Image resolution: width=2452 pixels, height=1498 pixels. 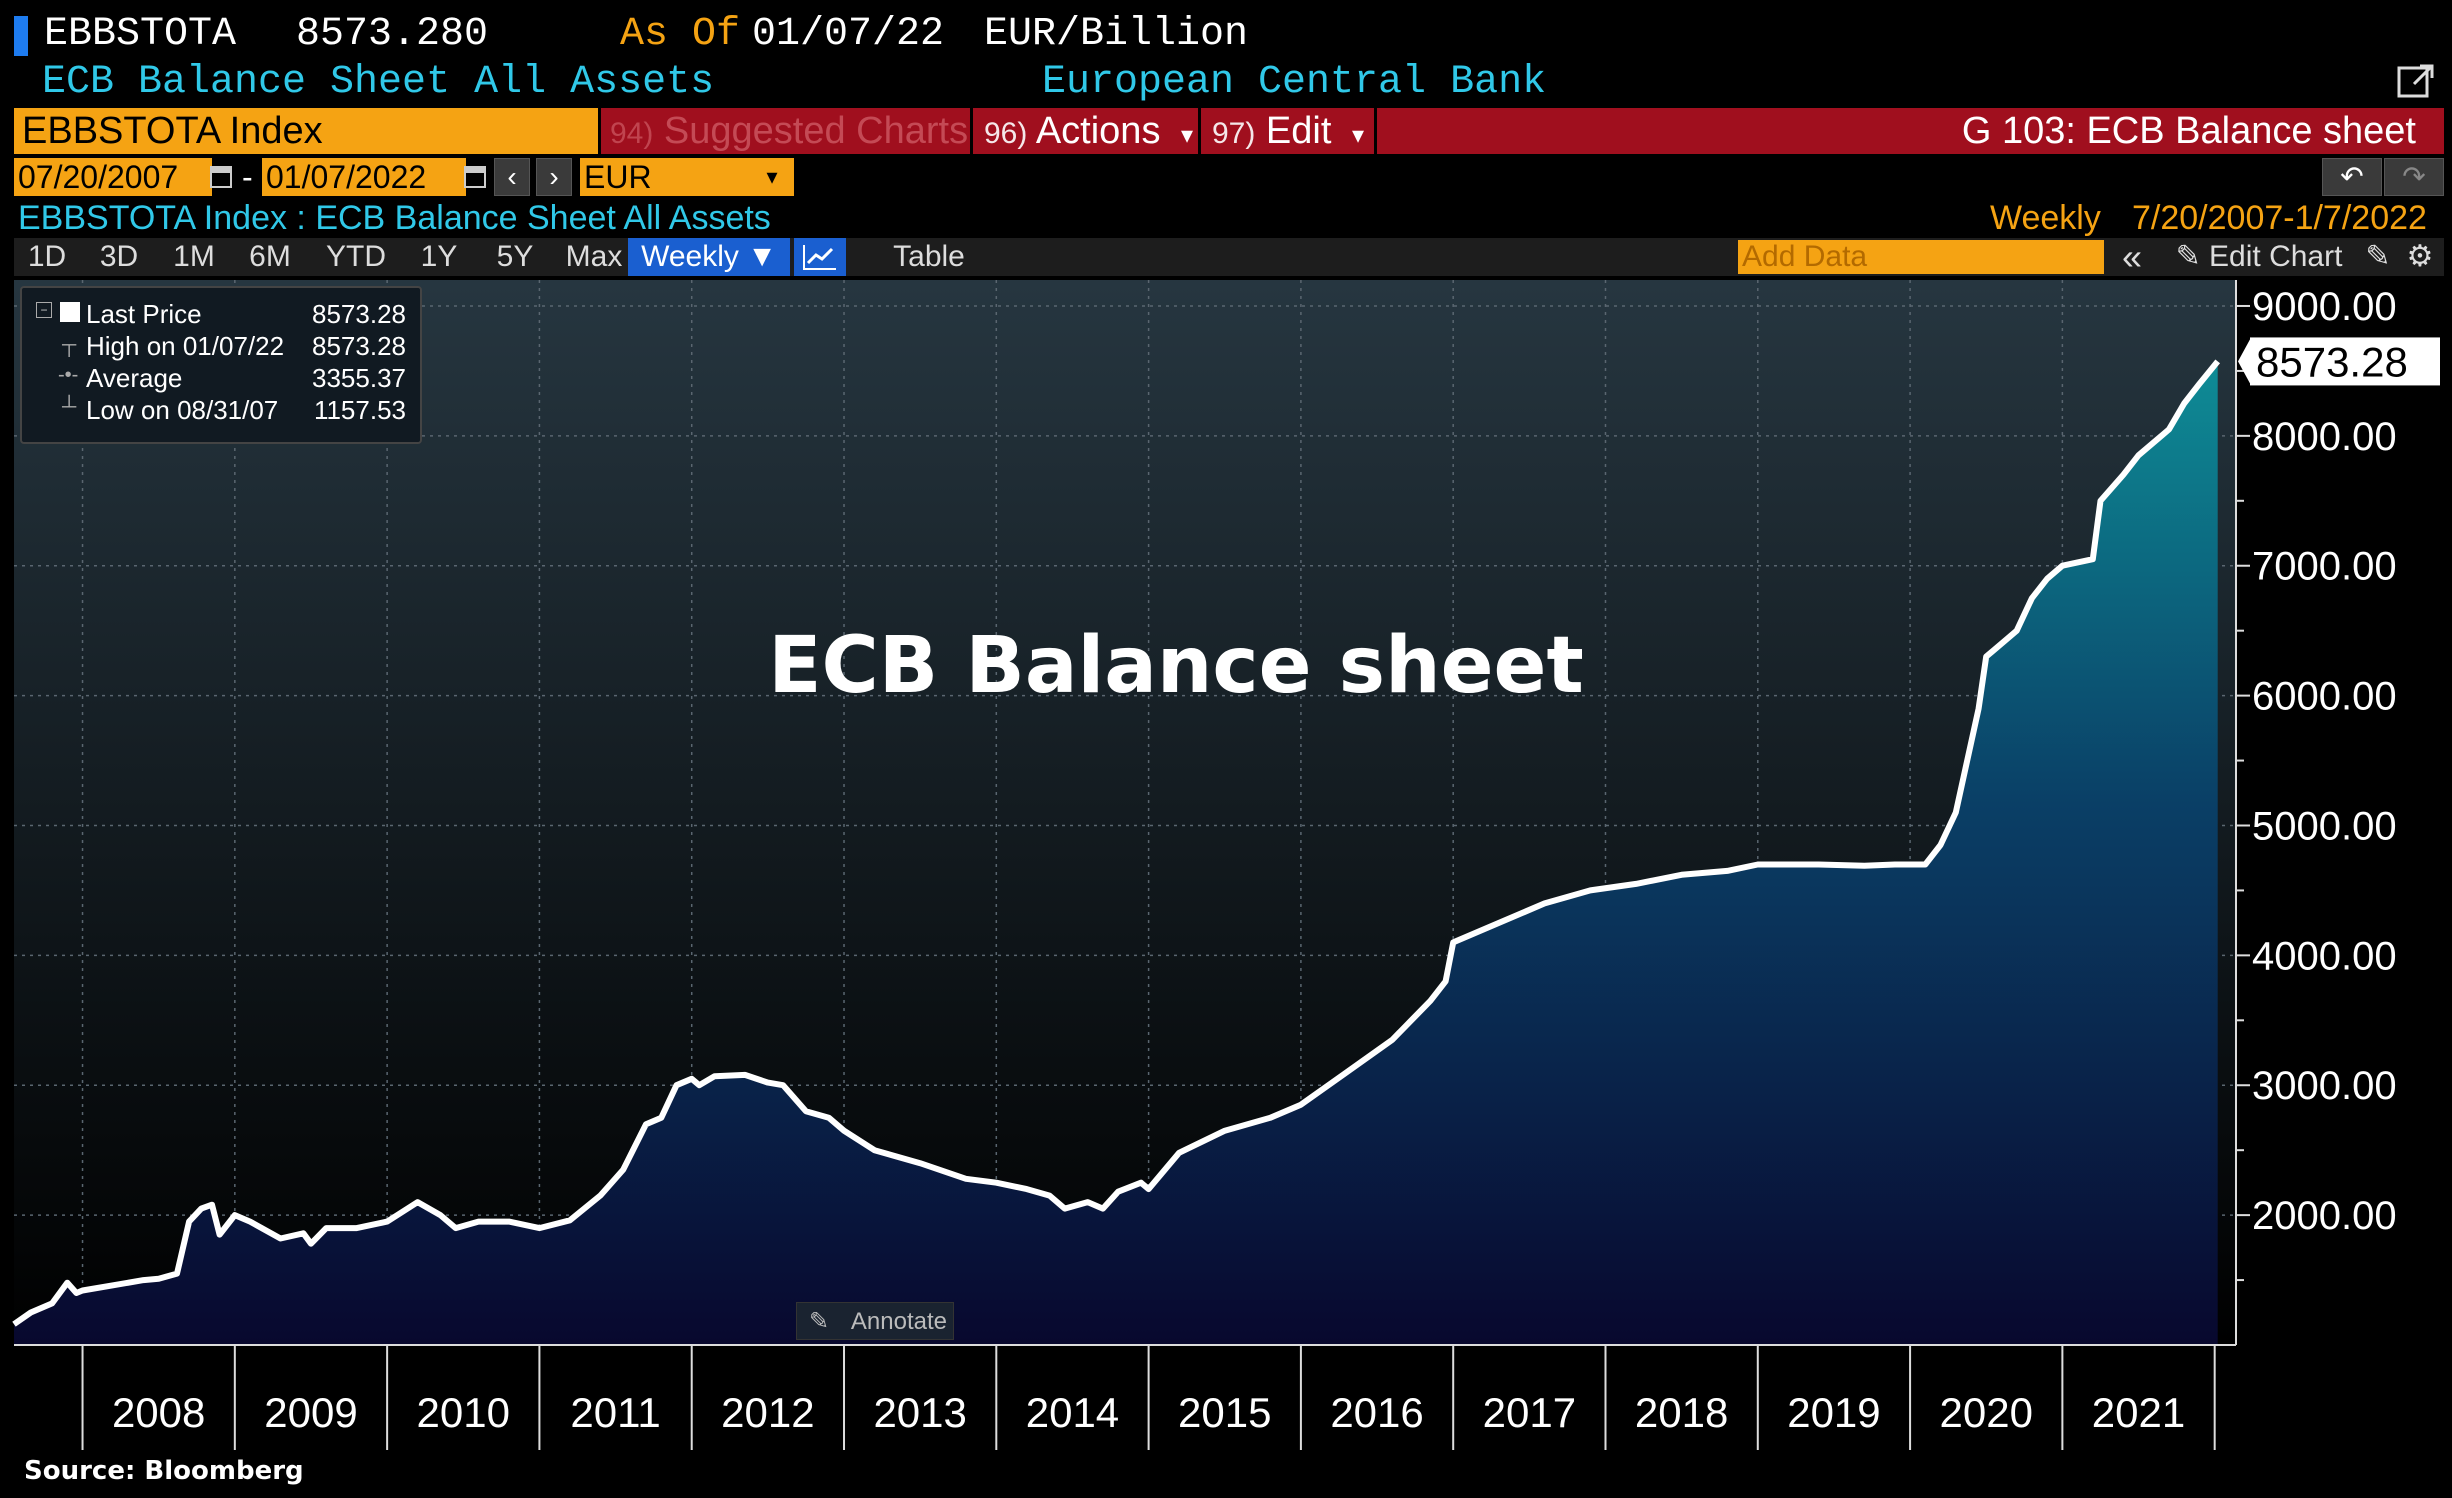 What do you see at coordinates (1681, 1412) in the screenshot?
I see `x-tick-label: 2018` at bounding box center [1681, 1412].